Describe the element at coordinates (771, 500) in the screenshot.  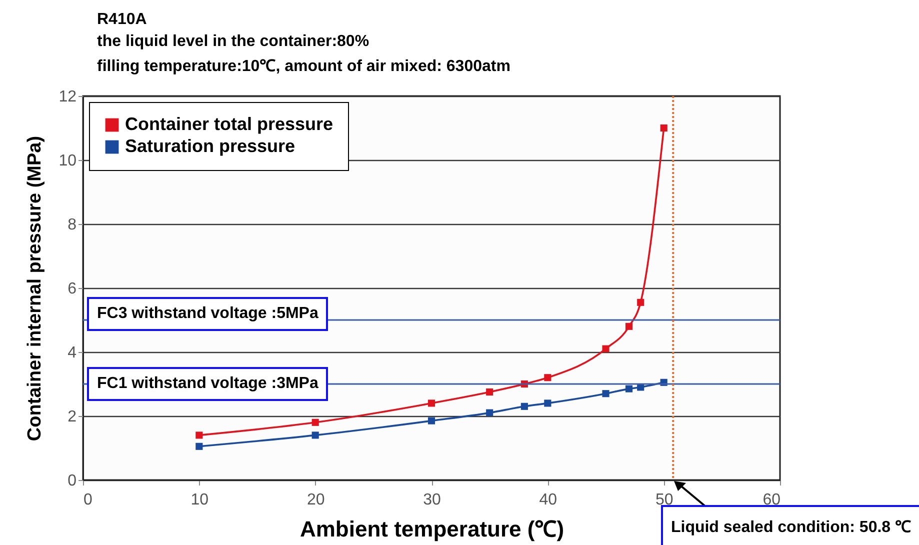
I see `x-tick-label: 60` at that location.